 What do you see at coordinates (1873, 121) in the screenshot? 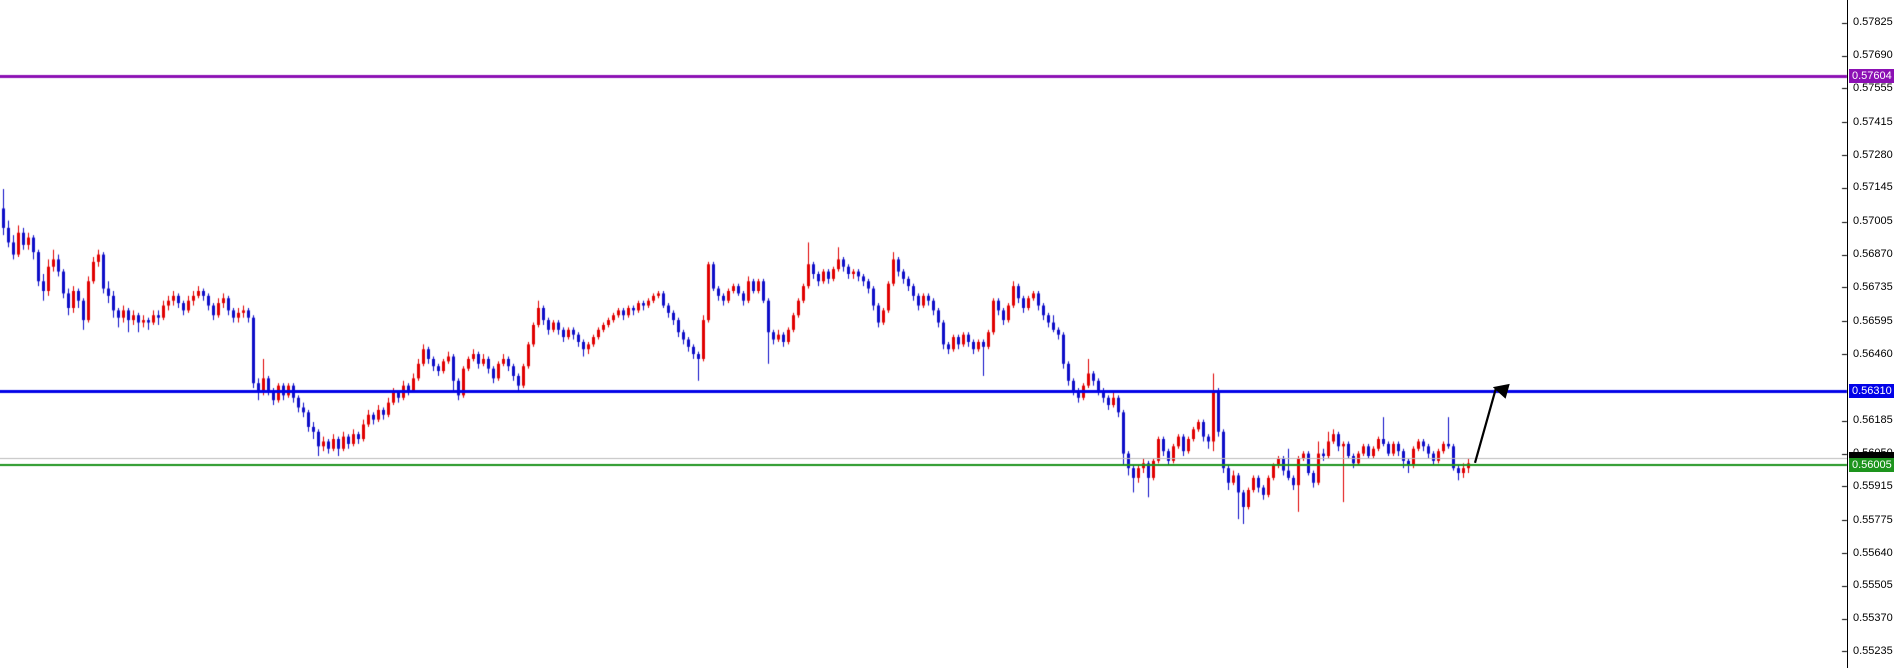
I see `axis-tick-label: 0.57415` at bounding box center [1873, 121].